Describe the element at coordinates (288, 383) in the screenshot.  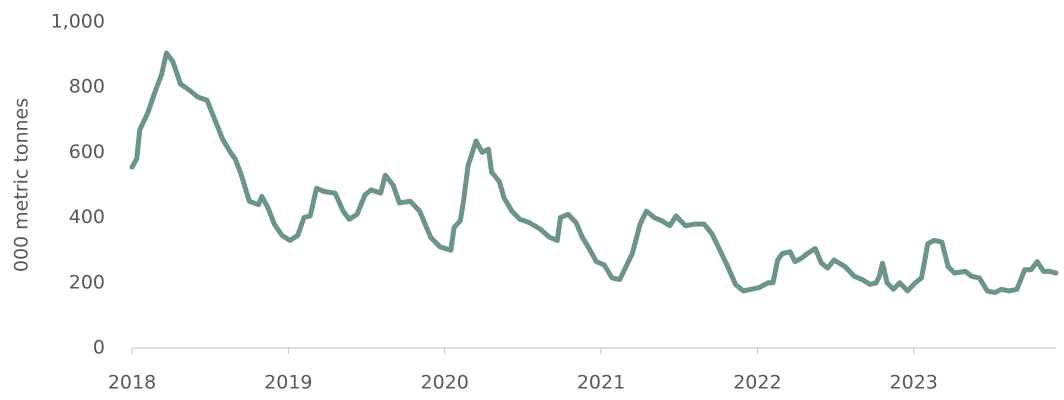
I see `x-tick-label: 2019` at that location.